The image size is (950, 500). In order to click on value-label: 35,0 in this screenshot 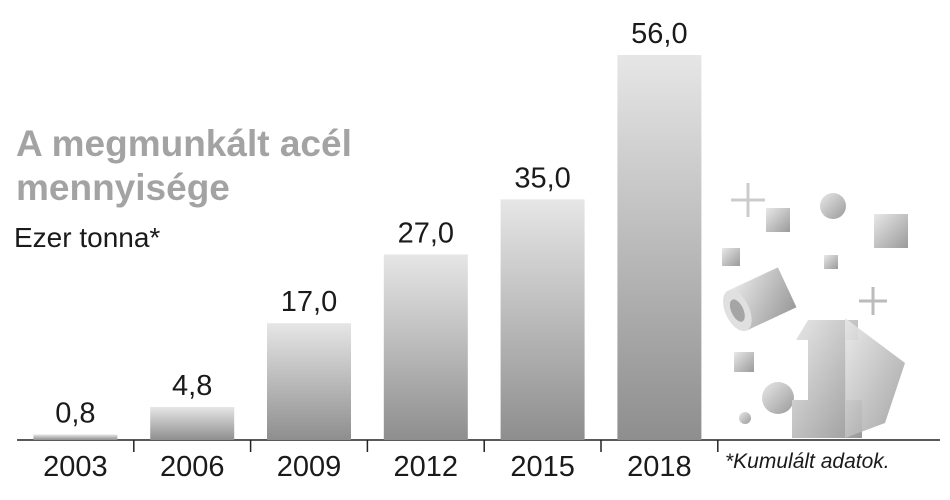, I will do `click(542, 178)`.